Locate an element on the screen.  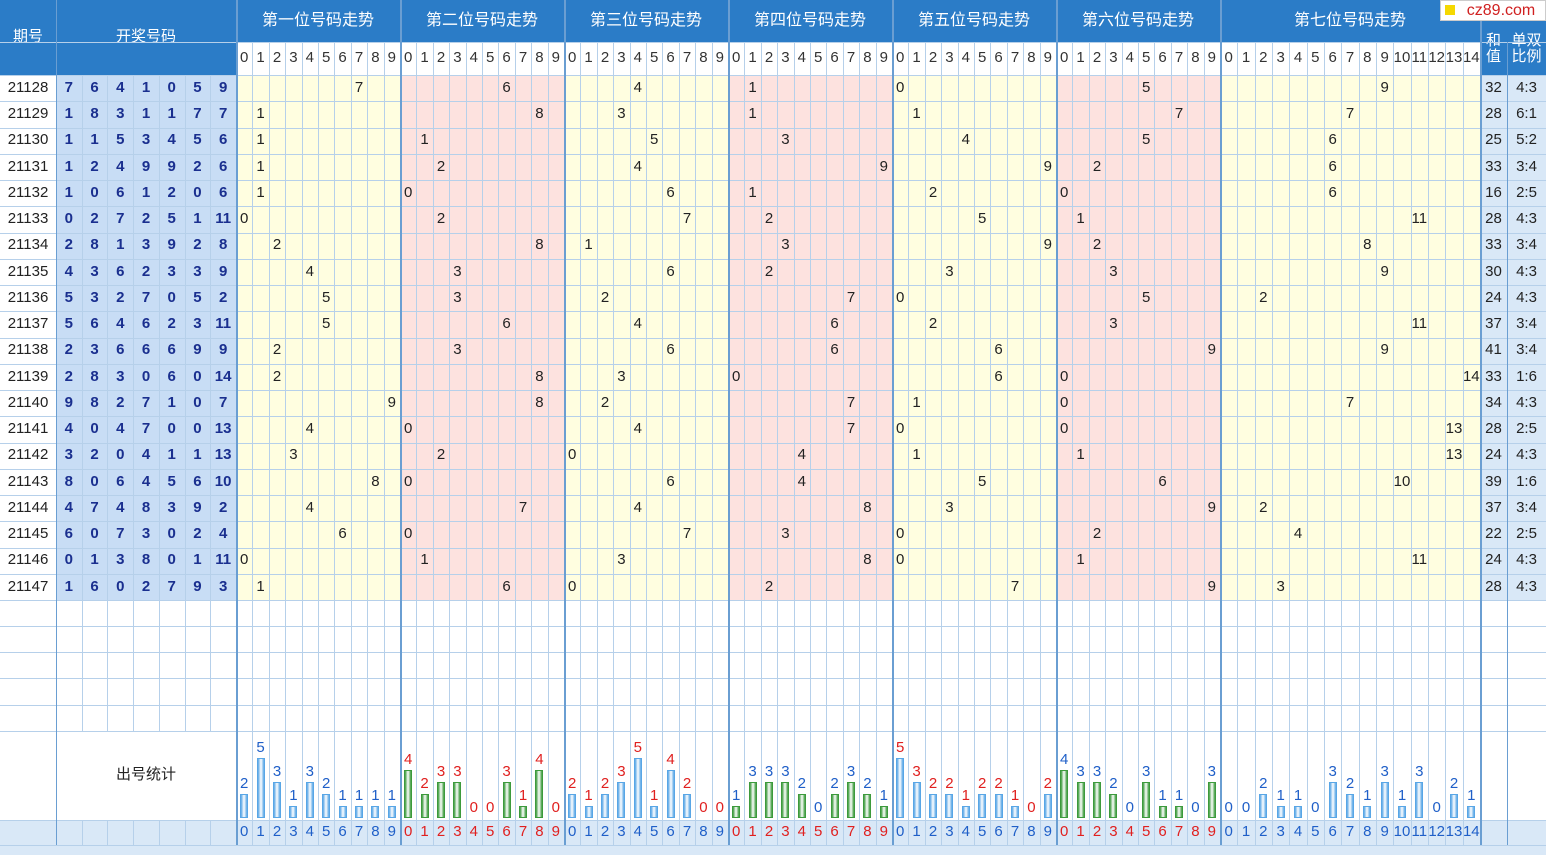
ratio: 2:5 is located at coordinates (1526, 534).